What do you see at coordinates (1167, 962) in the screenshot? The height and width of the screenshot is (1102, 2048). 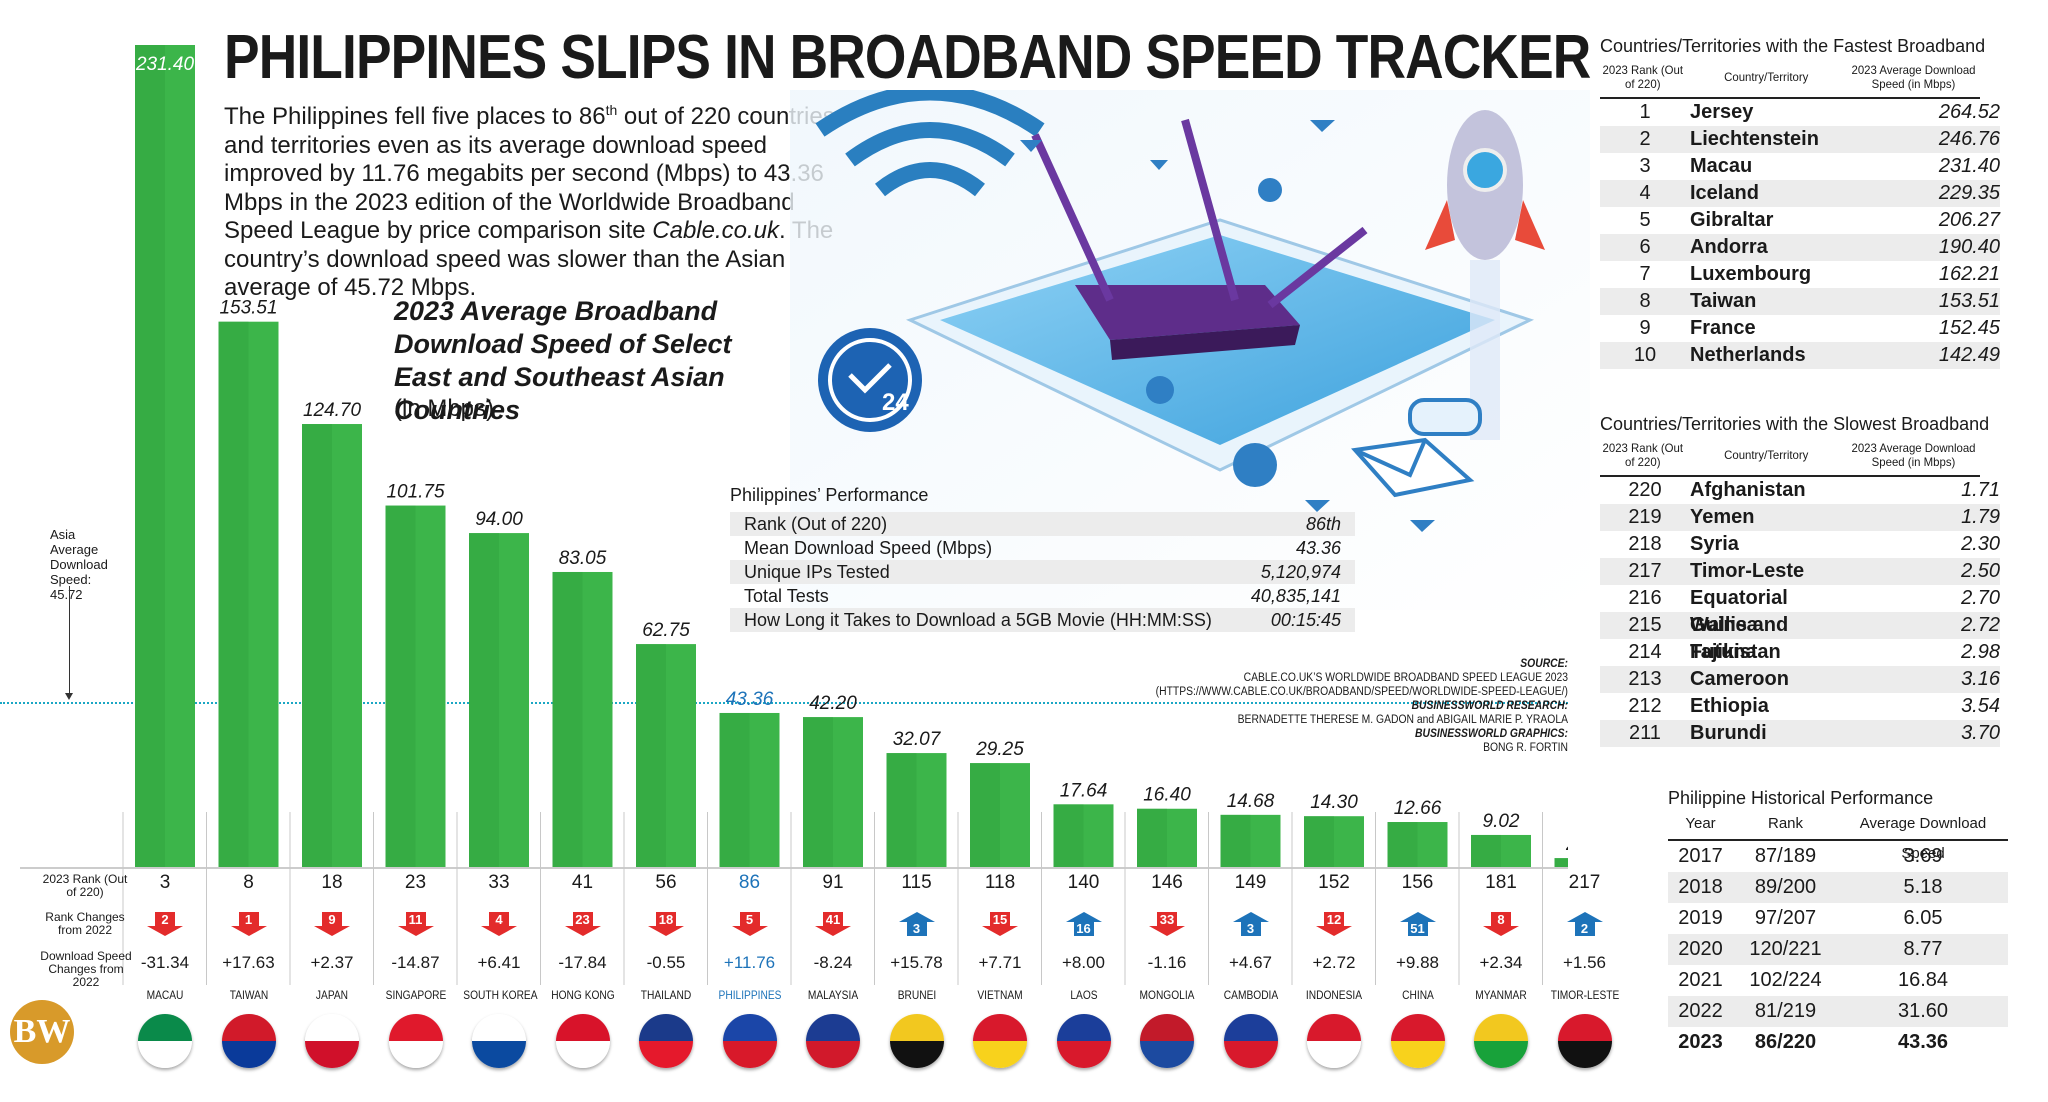 I see `speed-change-cell: -1.16` at bounding box center [1167, 962].